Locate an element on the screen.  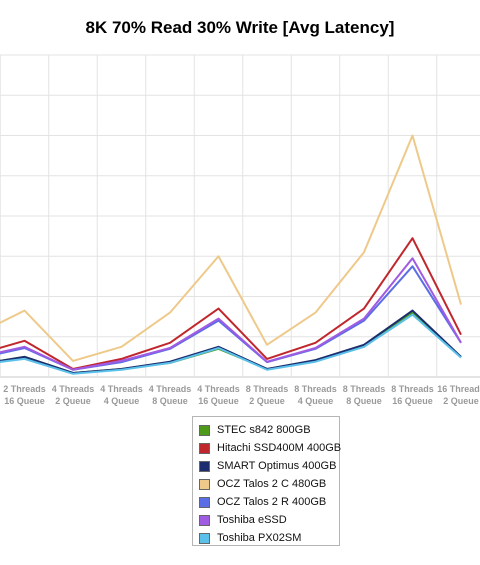
legend-label: STEC s842 800GB is located at coordinates (264, 430).